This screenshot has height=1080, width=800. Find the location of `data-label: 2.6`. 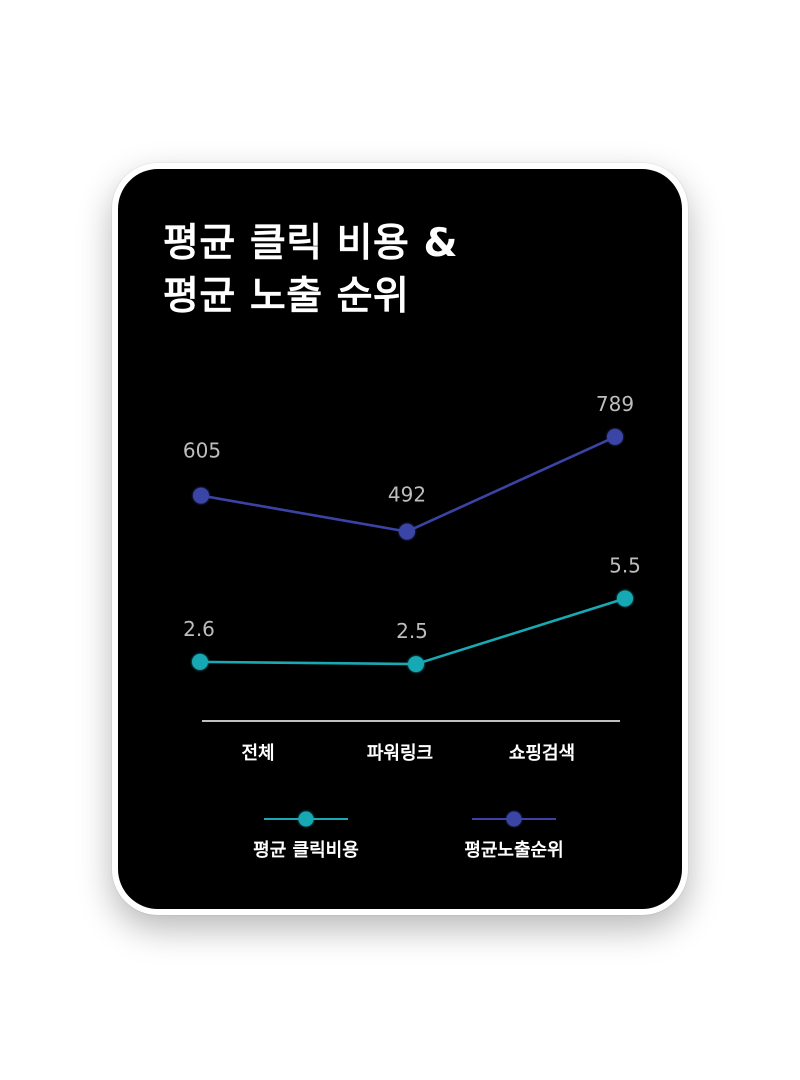

data-label: 2.6 is located at coordinates (199, 629).